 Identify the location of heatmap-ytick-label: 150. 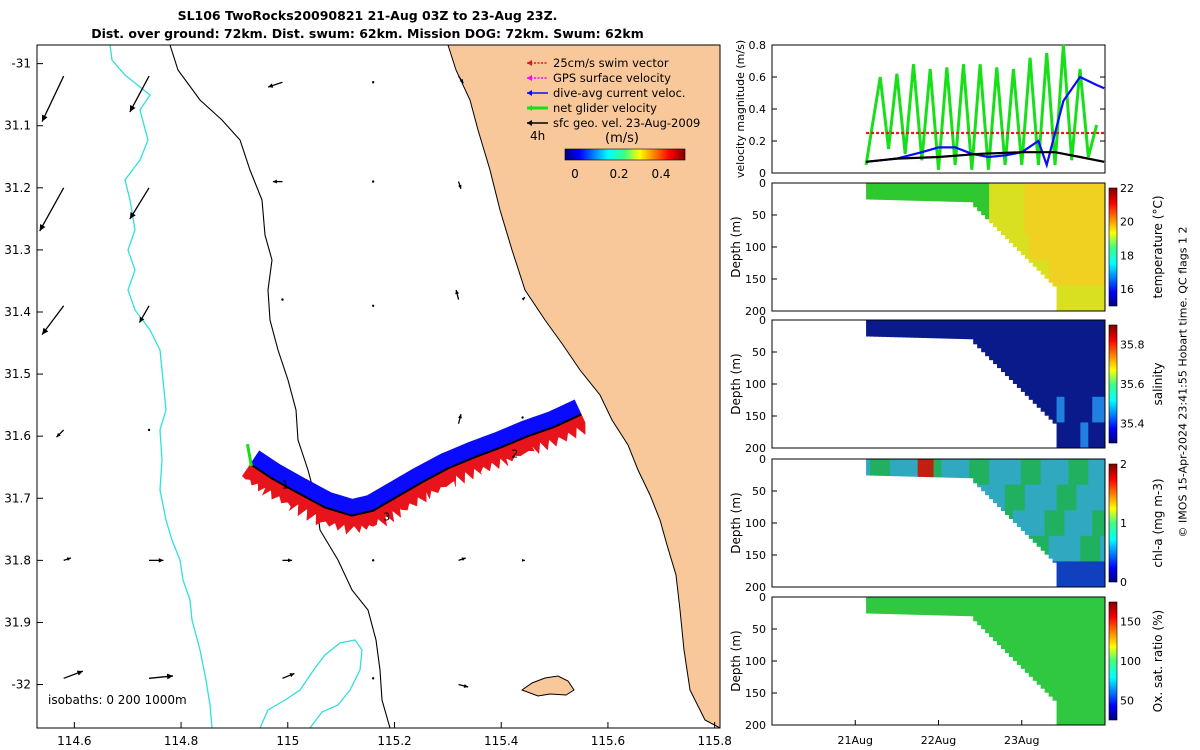
(755, 279).